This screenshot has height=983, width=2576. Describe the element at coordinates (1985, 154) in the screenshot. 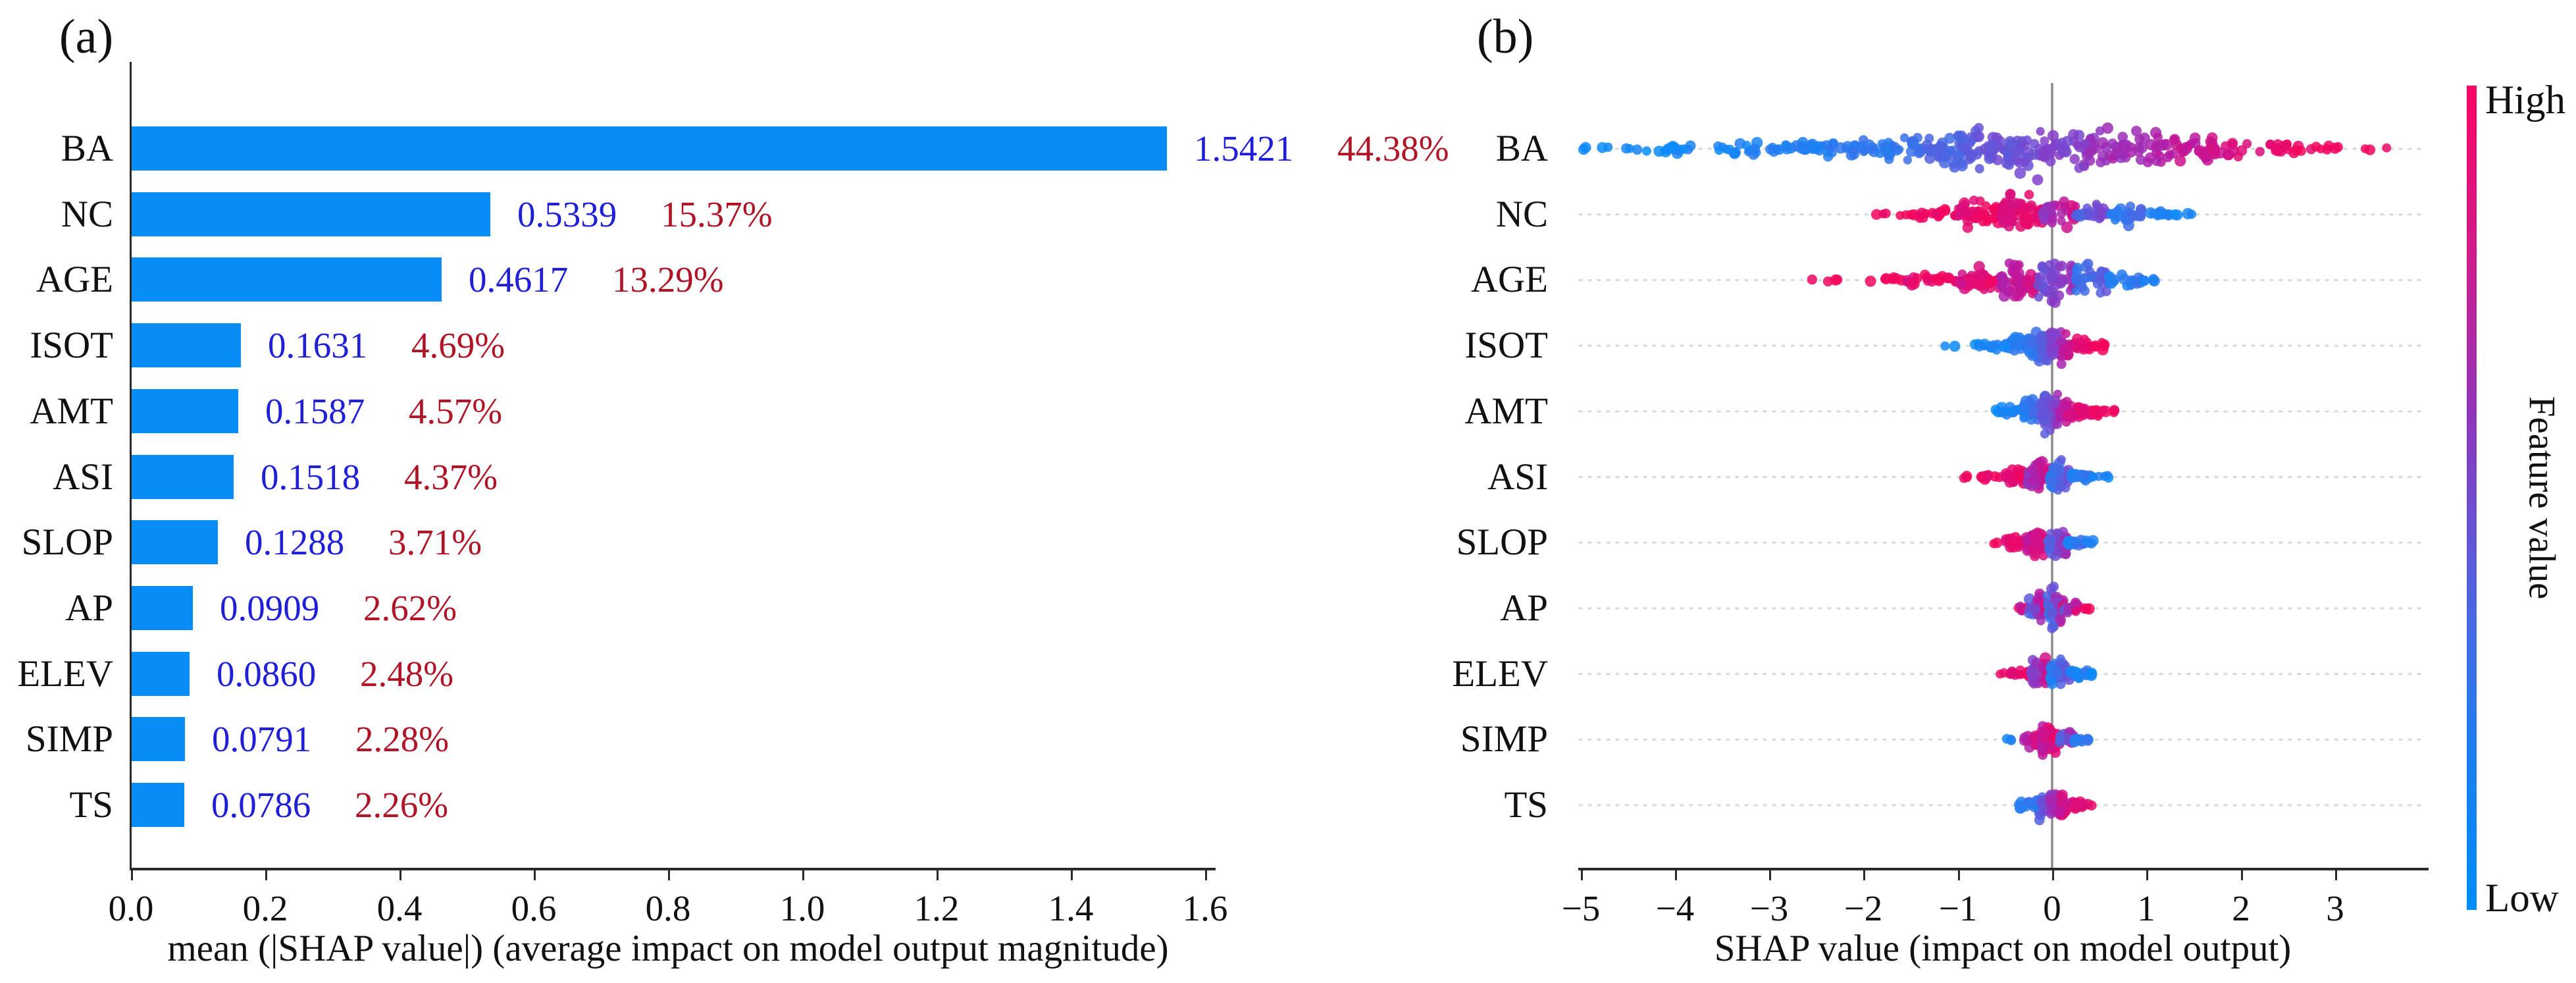

I see `beeswarm-row-BA` at that location.